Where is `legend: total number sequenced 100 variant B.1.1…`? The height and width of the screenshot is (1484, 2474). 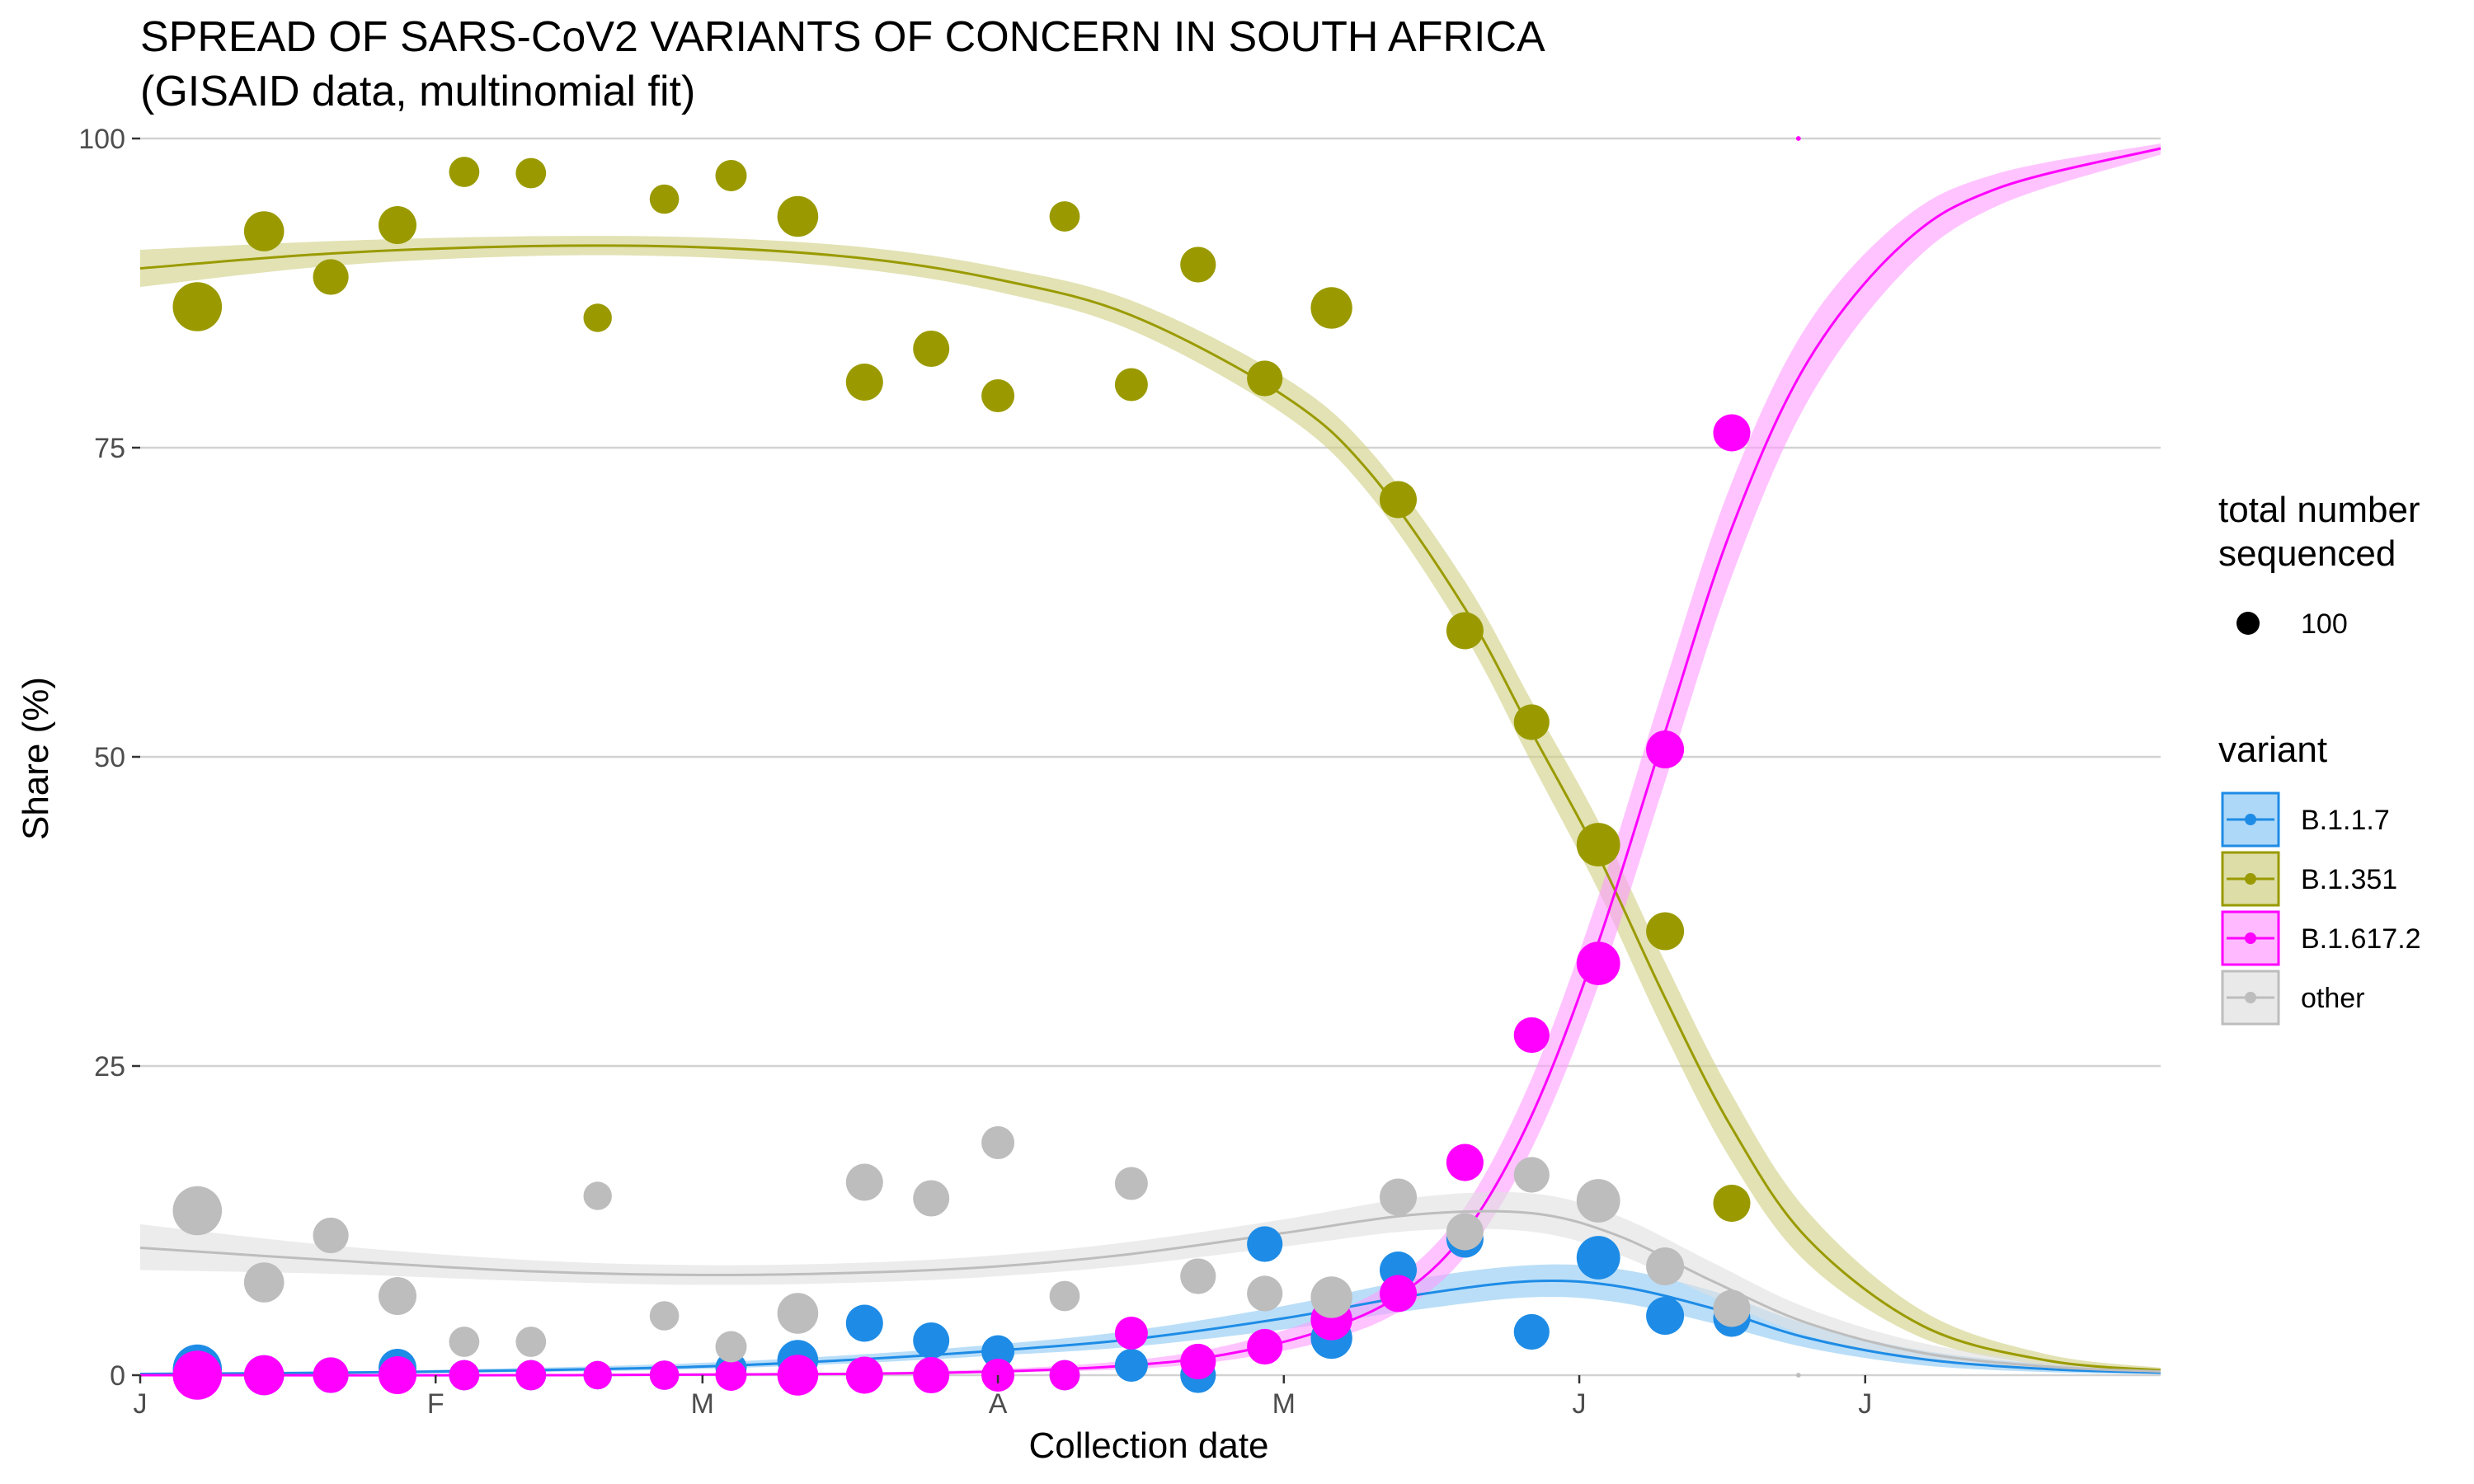 legend: total number sequenced 100 variant B.1.1… is located at coordinates (2319, 758).